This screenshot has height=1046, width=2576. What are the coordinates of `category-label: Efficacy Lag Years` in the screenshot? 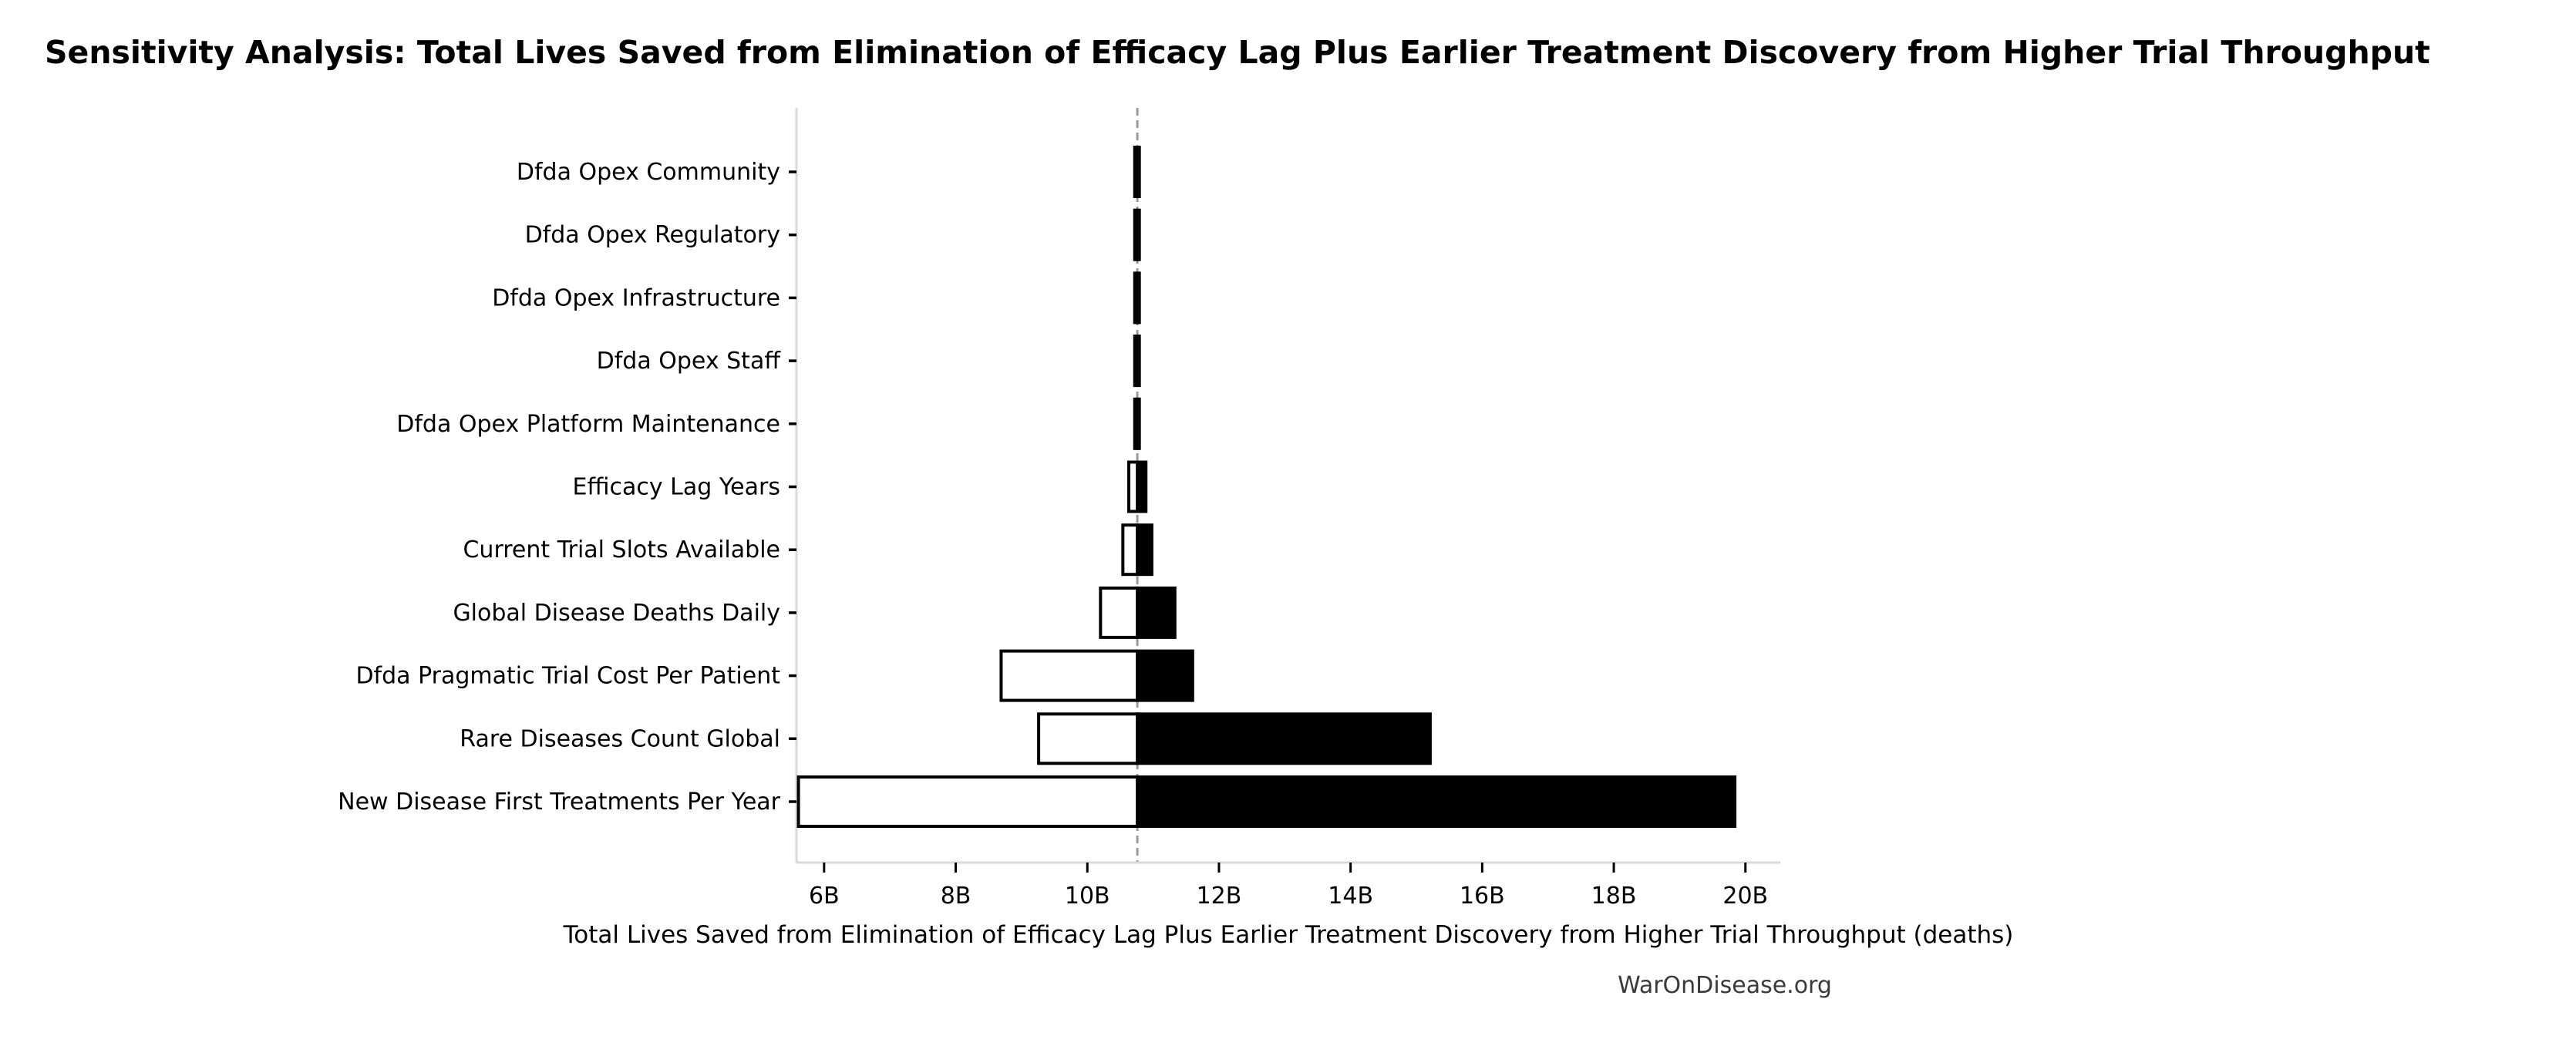 It's located at (676, 487).